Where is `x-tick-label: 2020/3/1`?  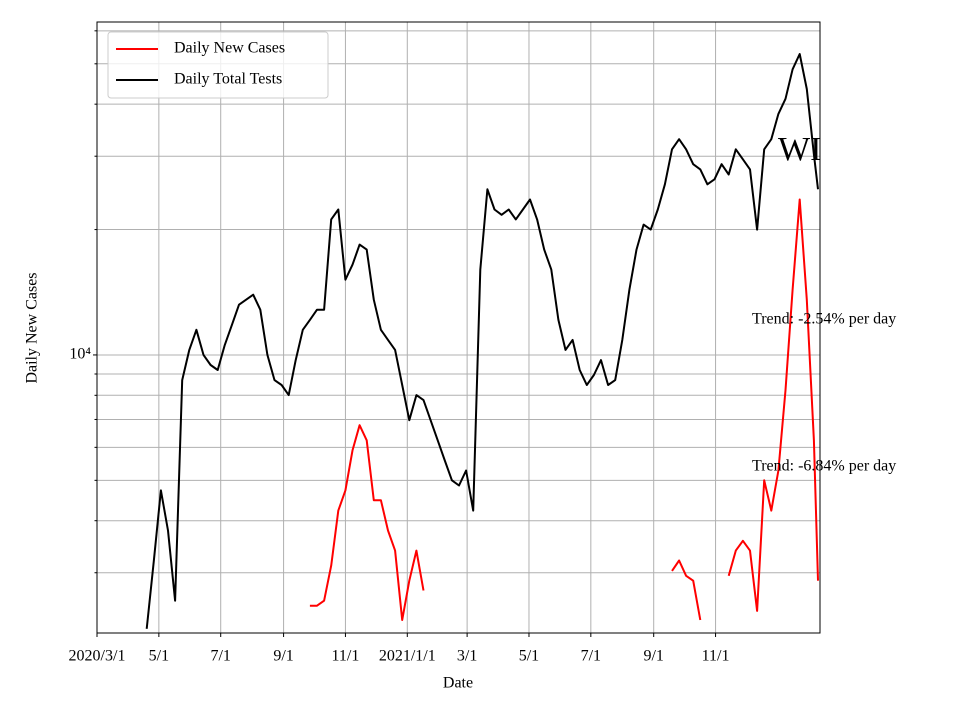 x-tick-label: 2020/3/1 is located at coordinates (97, 656).